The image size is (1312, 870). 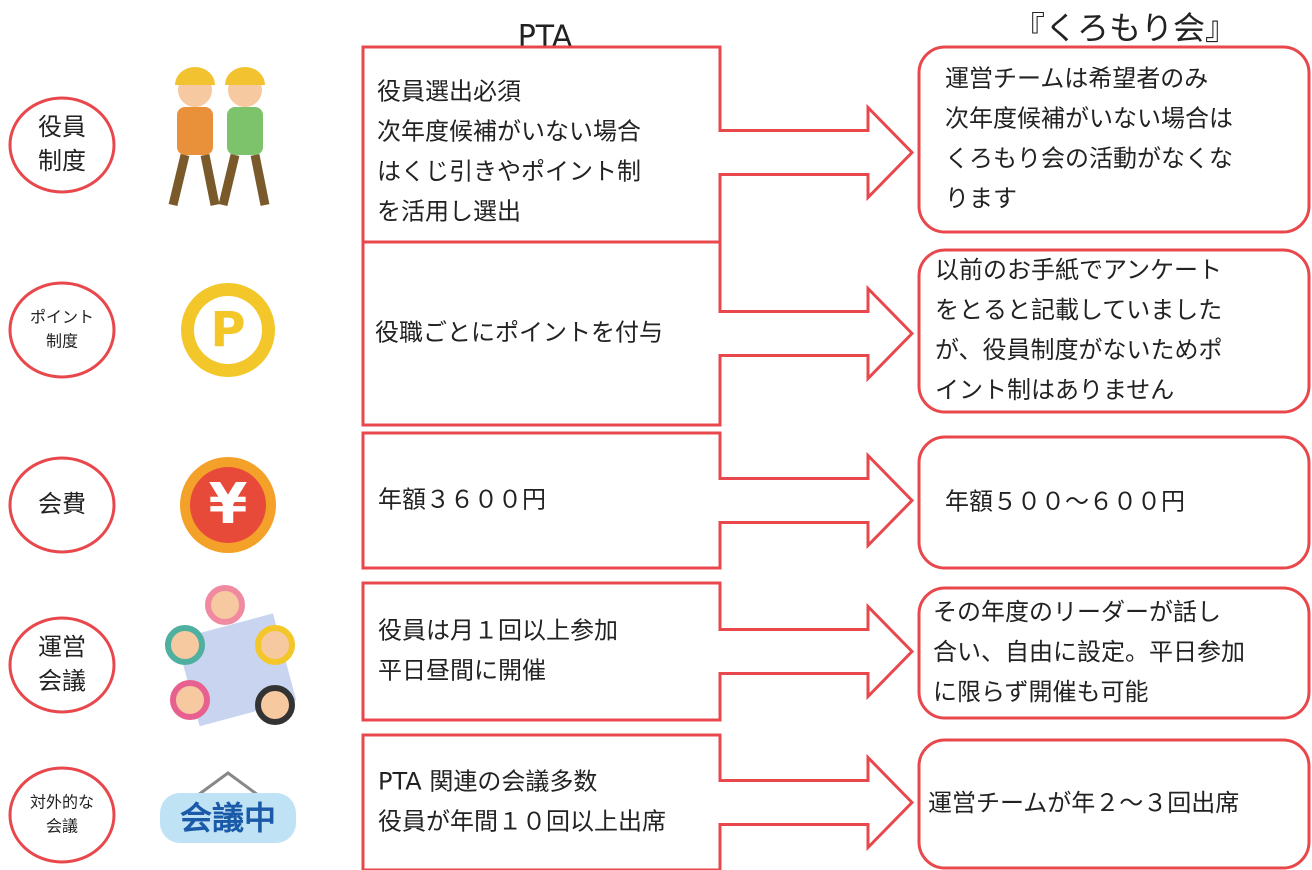 What do you see at coordinates (228, 784) in the screenshot?
I see `icon-string` at bounding box center [228, 784].